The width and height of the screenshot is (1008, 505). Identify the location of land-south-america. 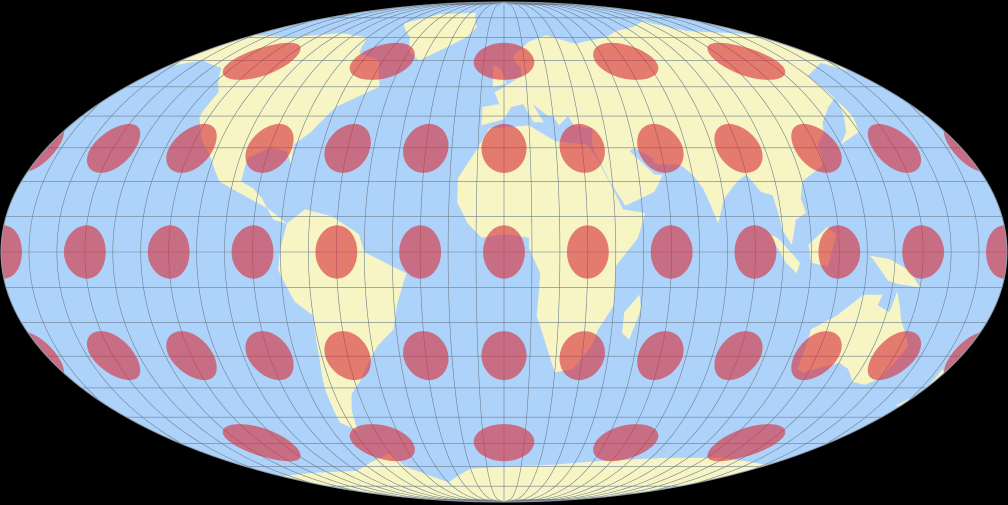
(342, 320).